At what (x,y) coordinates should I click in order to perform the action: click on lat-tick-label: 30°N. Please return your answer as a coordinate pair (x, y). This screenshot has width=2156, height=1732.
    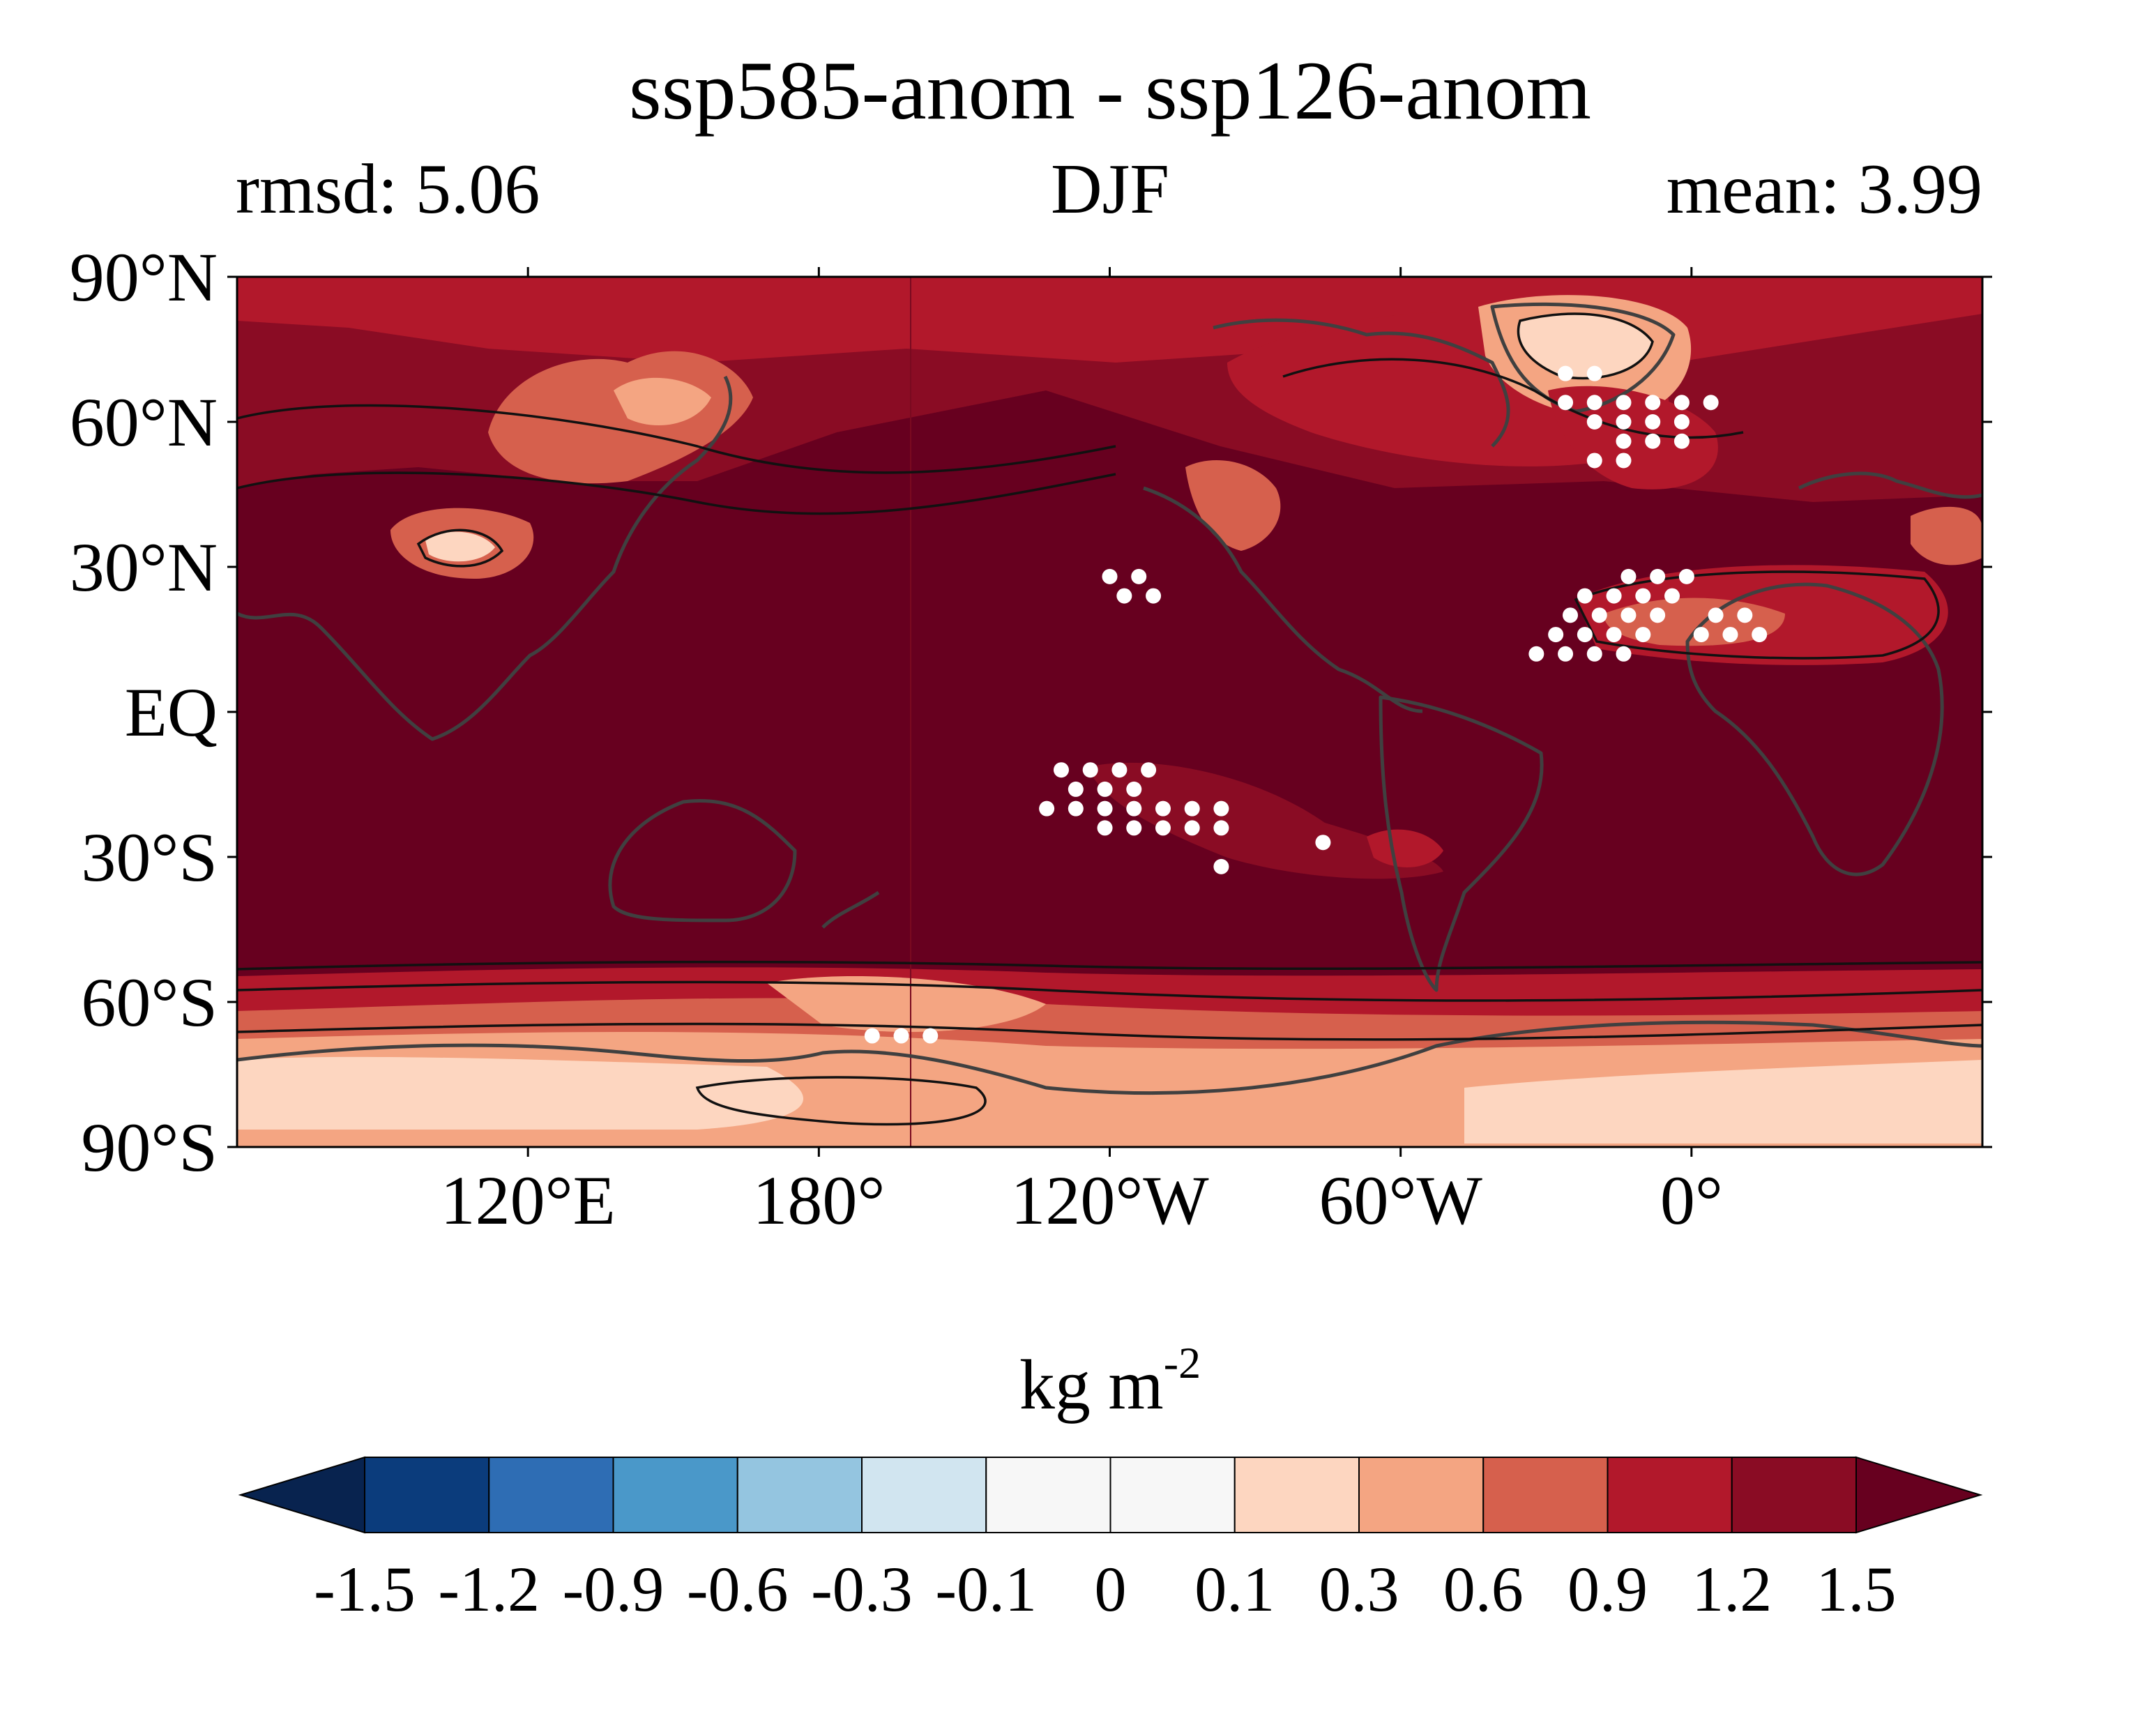
    Looking at the image, I should click on (144, 568).